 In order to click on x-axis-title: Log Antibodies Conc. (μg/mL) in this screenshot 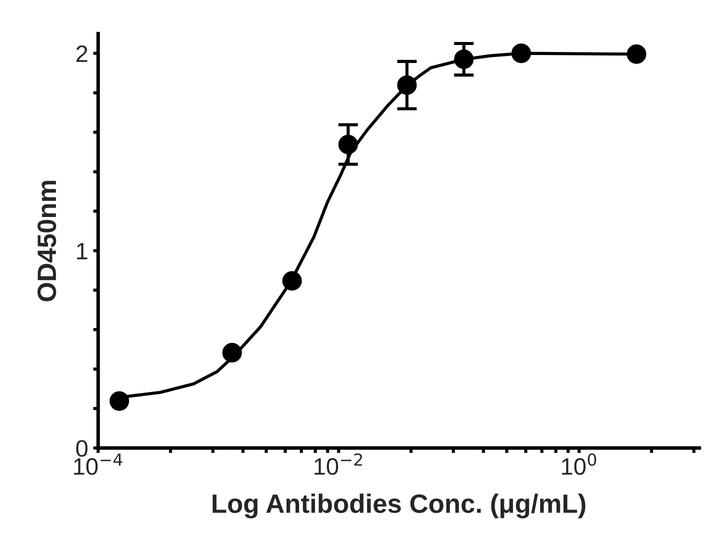, I will do `click(399, 506)`.